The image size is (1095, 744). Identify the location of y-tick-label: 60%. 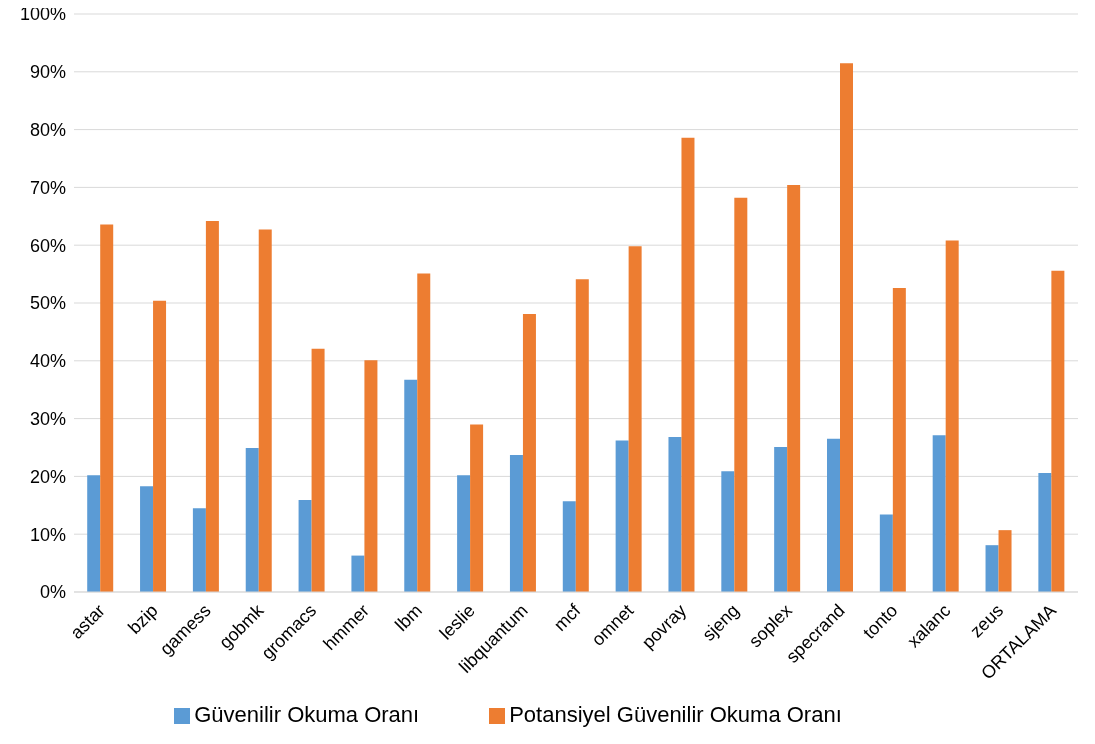
(47, 245).